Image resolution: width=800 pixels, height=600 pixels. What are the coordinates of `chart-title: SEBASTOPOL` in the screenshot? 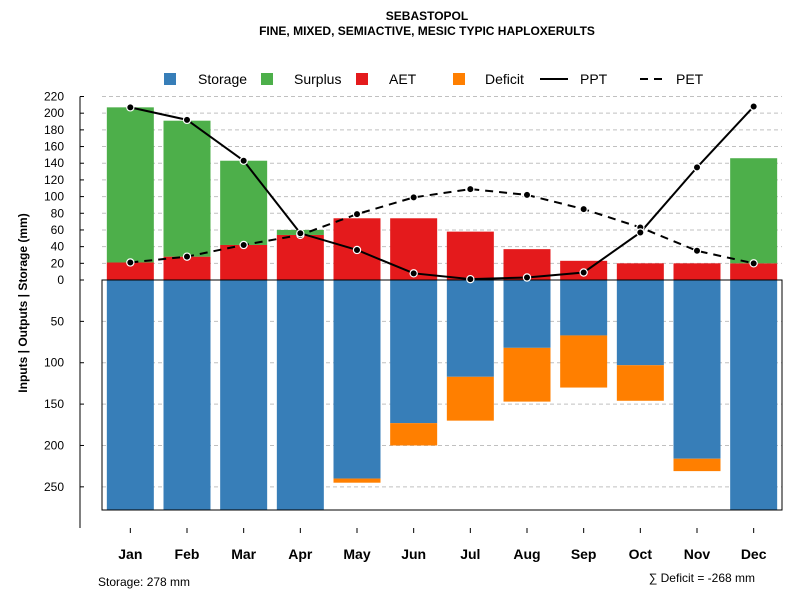 It's located at (427, 16).